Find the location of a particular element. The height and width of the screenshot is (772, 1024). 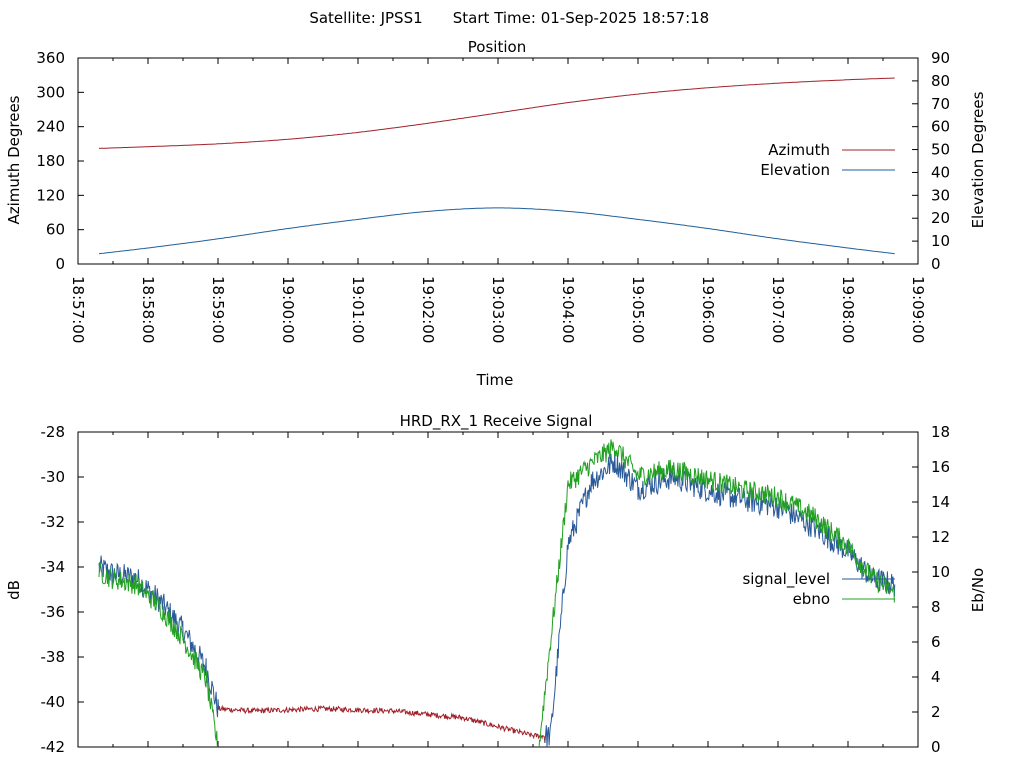

start-time-label: Start Time: 01-Sep-2025 18:57:18 is located at coordinates (581, 18).